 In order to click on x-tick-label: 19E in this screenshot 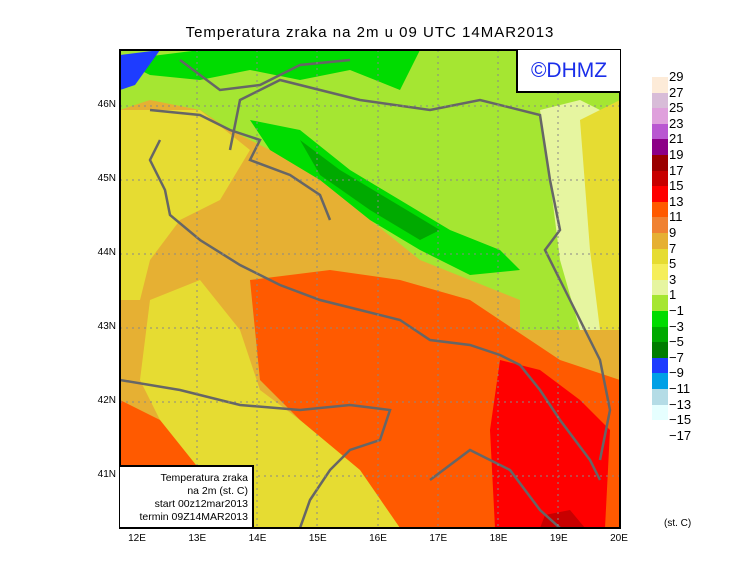, I will do `click(558, 538)`.